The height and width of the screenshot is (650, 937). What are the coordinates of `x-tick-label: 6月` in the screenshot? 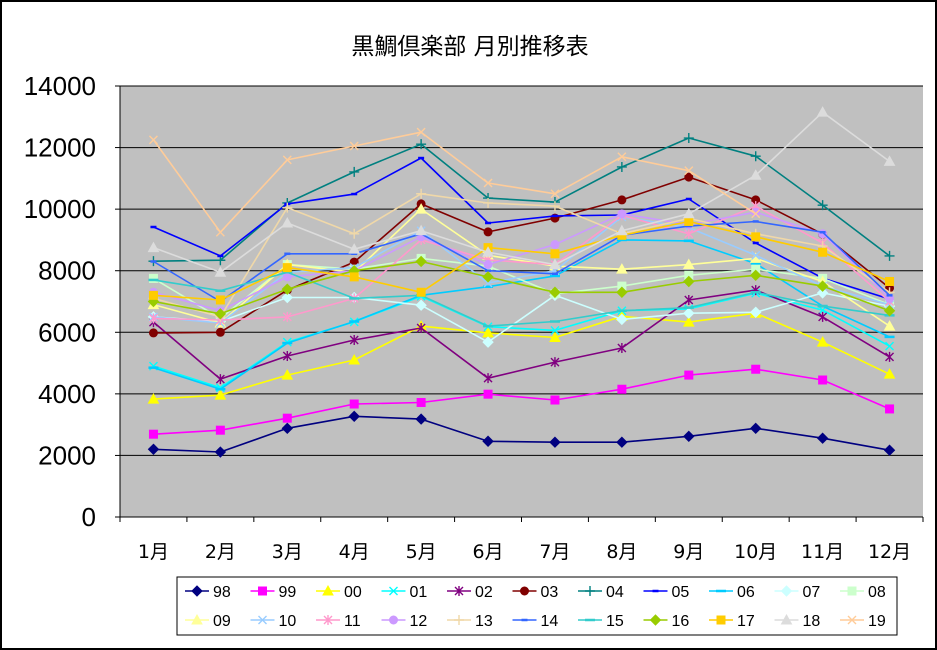 It's located at (487, 552).